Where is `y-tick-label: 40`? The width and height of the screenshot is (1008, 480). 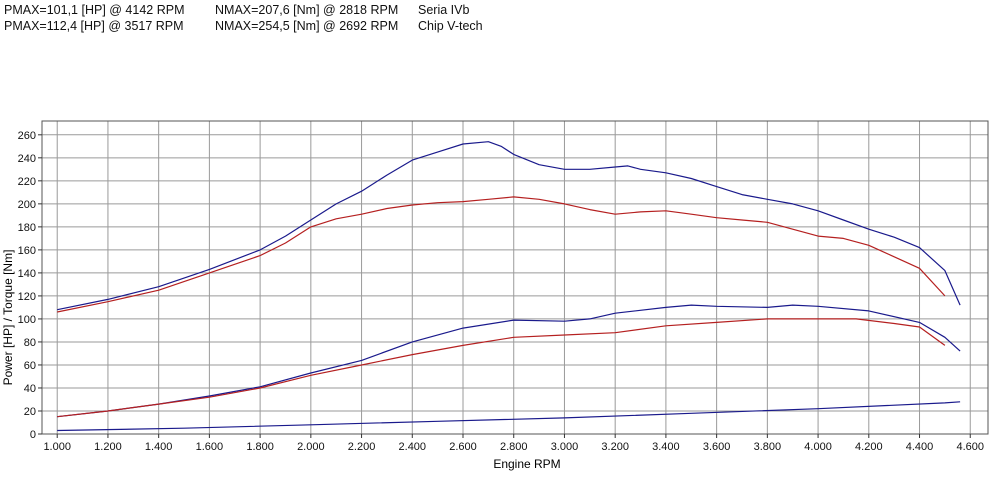 y-tick-label: 40 is located at coordinates (30, 389).